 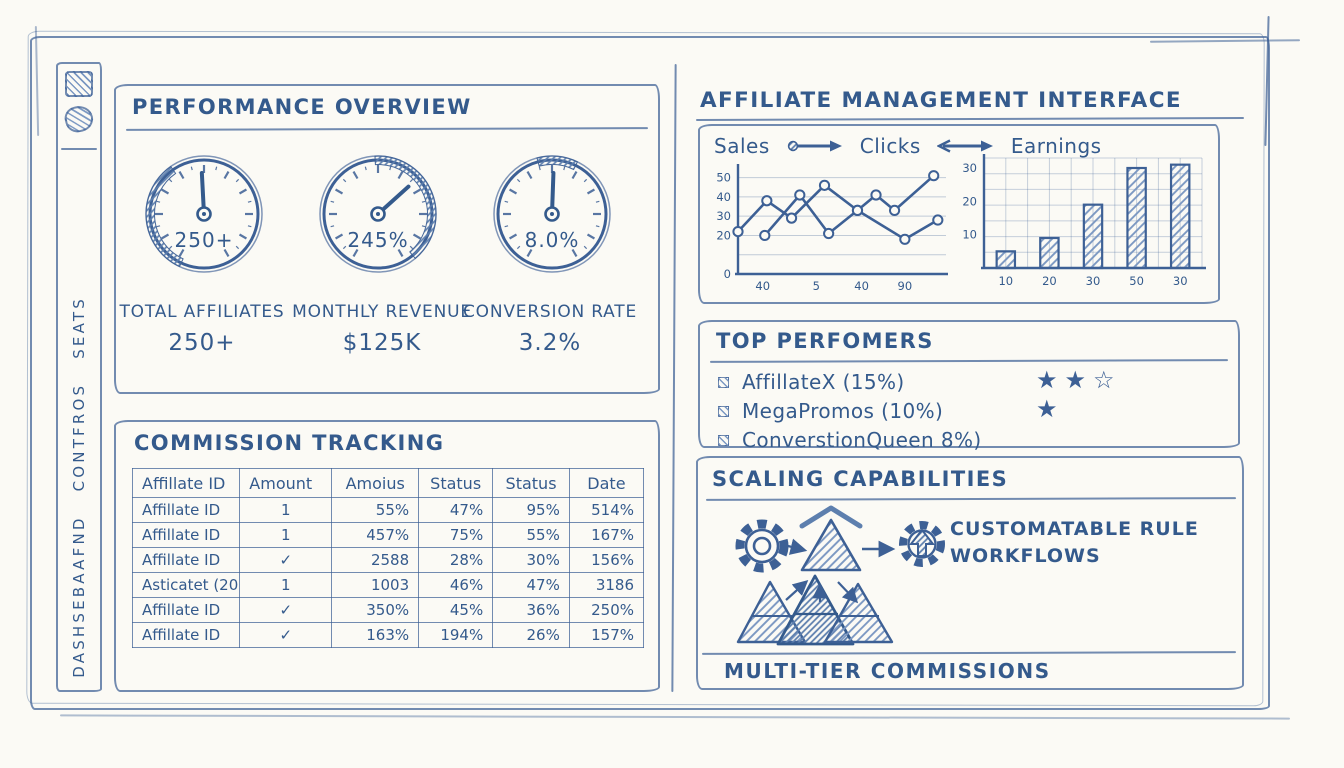 What do you see at coordinates (742, 146) in the screenshot?
I see `legend-item-sales: Sales` at bounding box center [742, 146].